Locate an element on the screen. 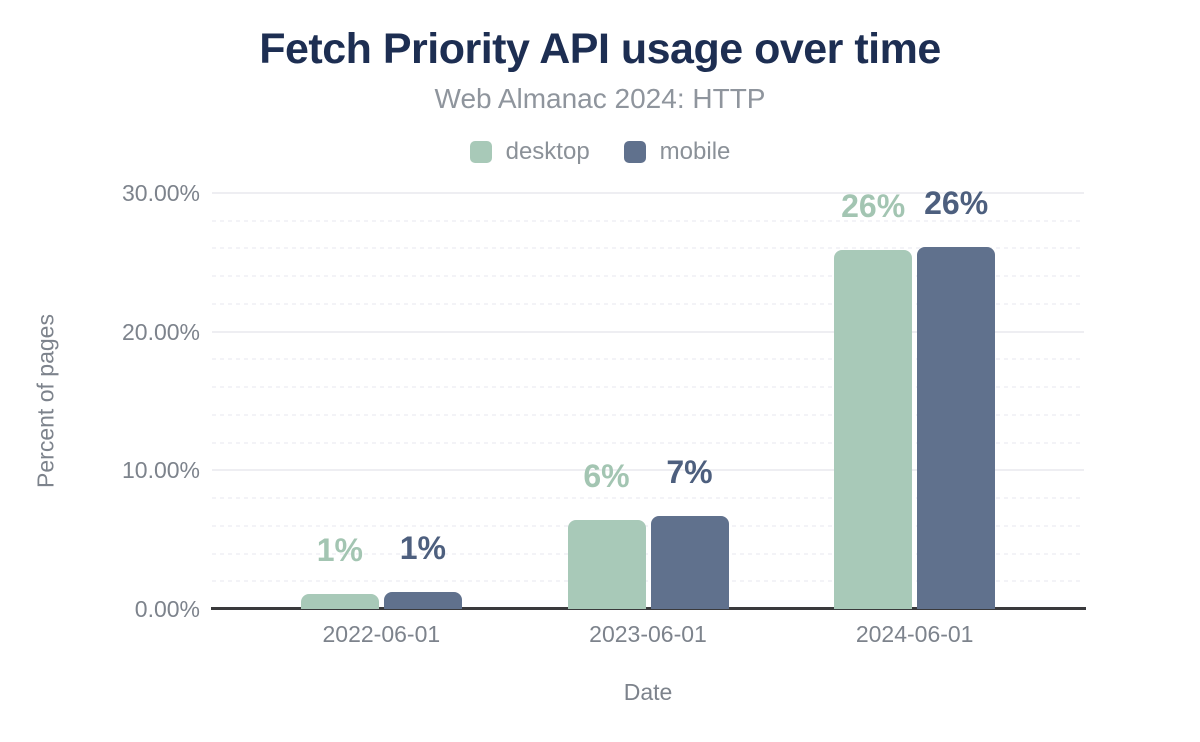  legend: desktop mobile is located at coordinates (600, 152).